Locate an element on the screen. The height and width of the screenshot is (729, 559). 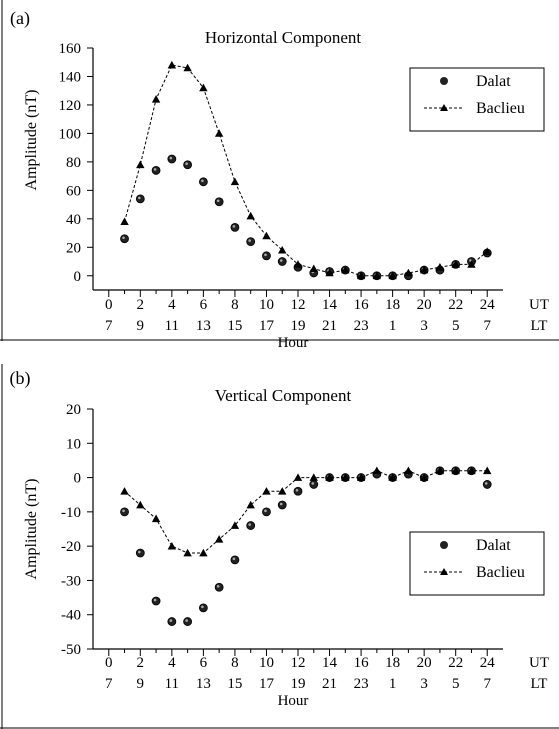
legend-box is located at coordinates (477, 563).